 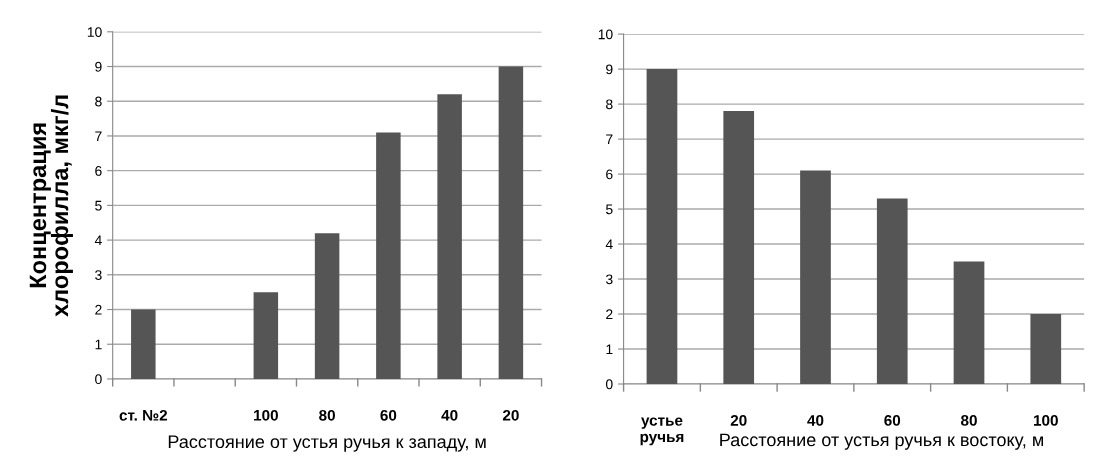 What do you see at coordinates (143, 415) in the screenshot?
I see `x-tick-label: ст. №2` at bounding box center [143, 415].